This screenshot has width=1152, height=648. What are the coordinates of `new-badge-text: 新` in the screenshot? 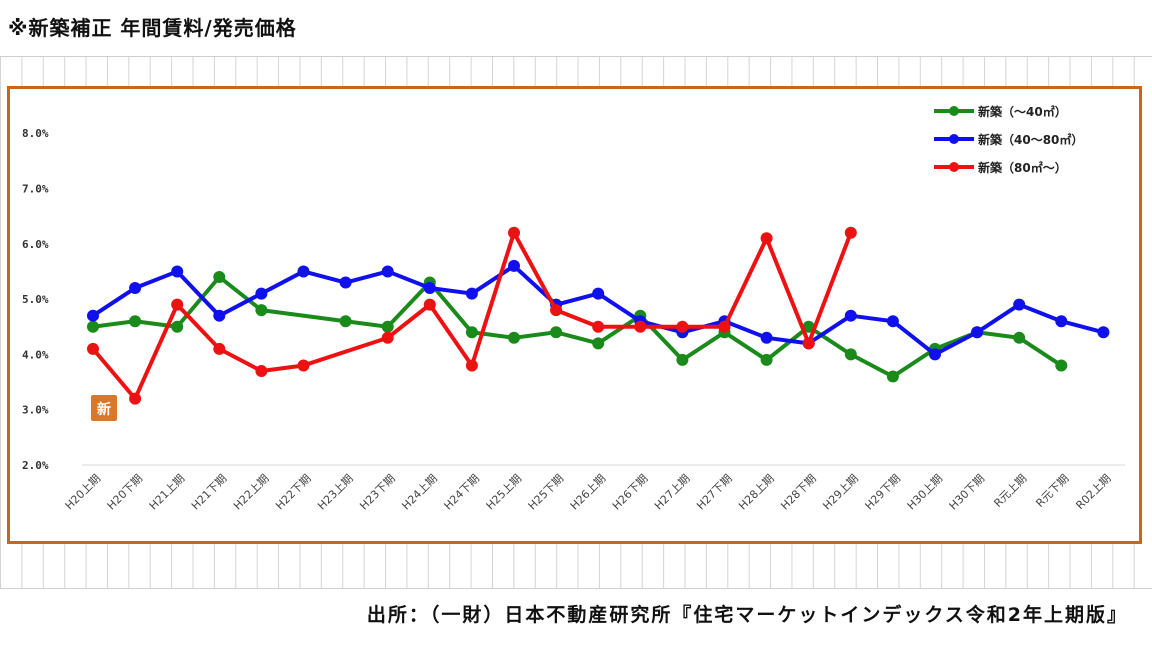 It's located at (104, 409).